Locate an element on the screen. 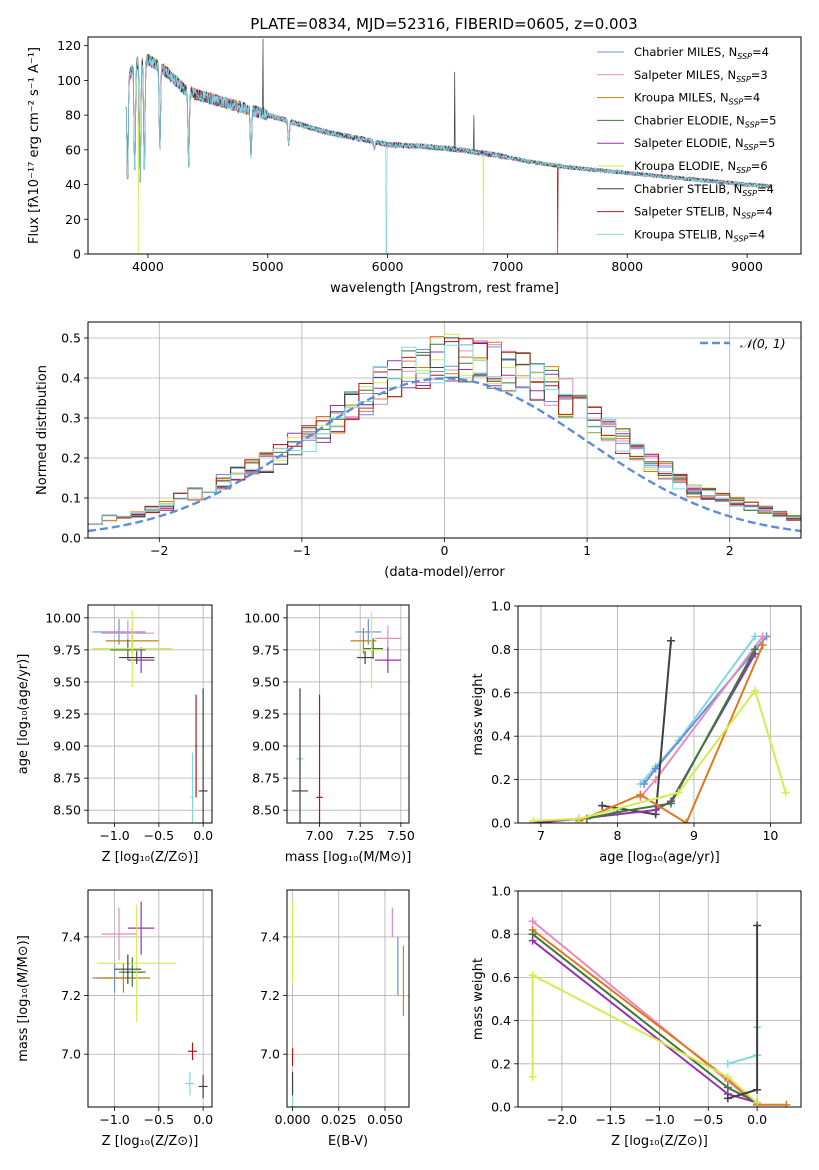 This screenshot has height=1170, width=819. x-tick-label: 7.25 is located at coordinates (360, 835).